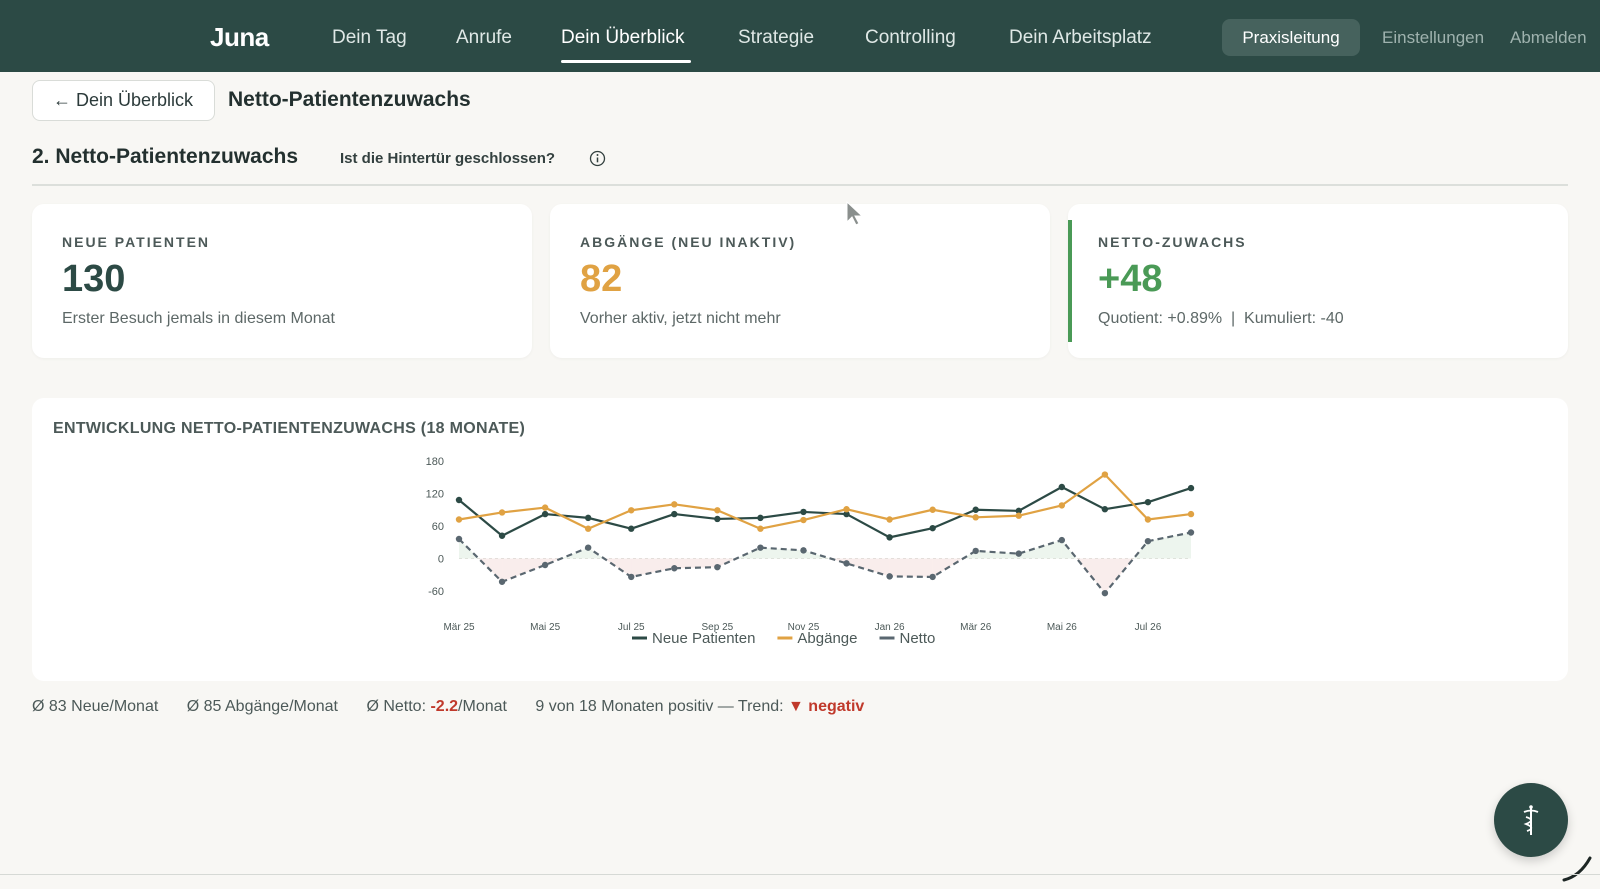 This screenshot has width=1600, height=889. I want to click on kpi-value: +48, so click(1130, 279).